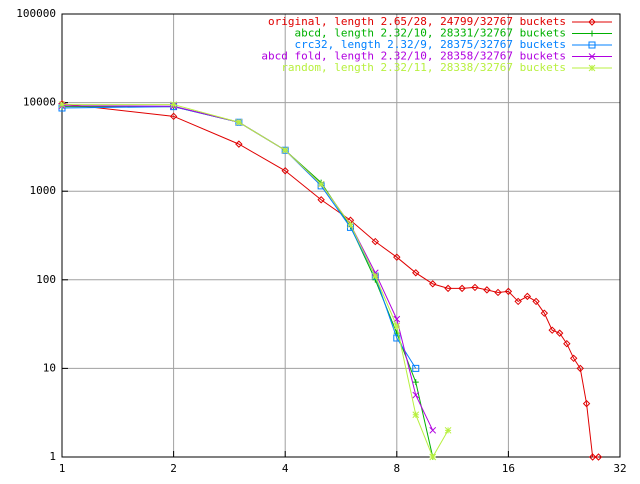 The height and width of the screenshot is (484, 640). What do you see at coordinates (49, 367) in the screenshot?
I see `y-tick-label: 10` at bounding box center [49, 367].